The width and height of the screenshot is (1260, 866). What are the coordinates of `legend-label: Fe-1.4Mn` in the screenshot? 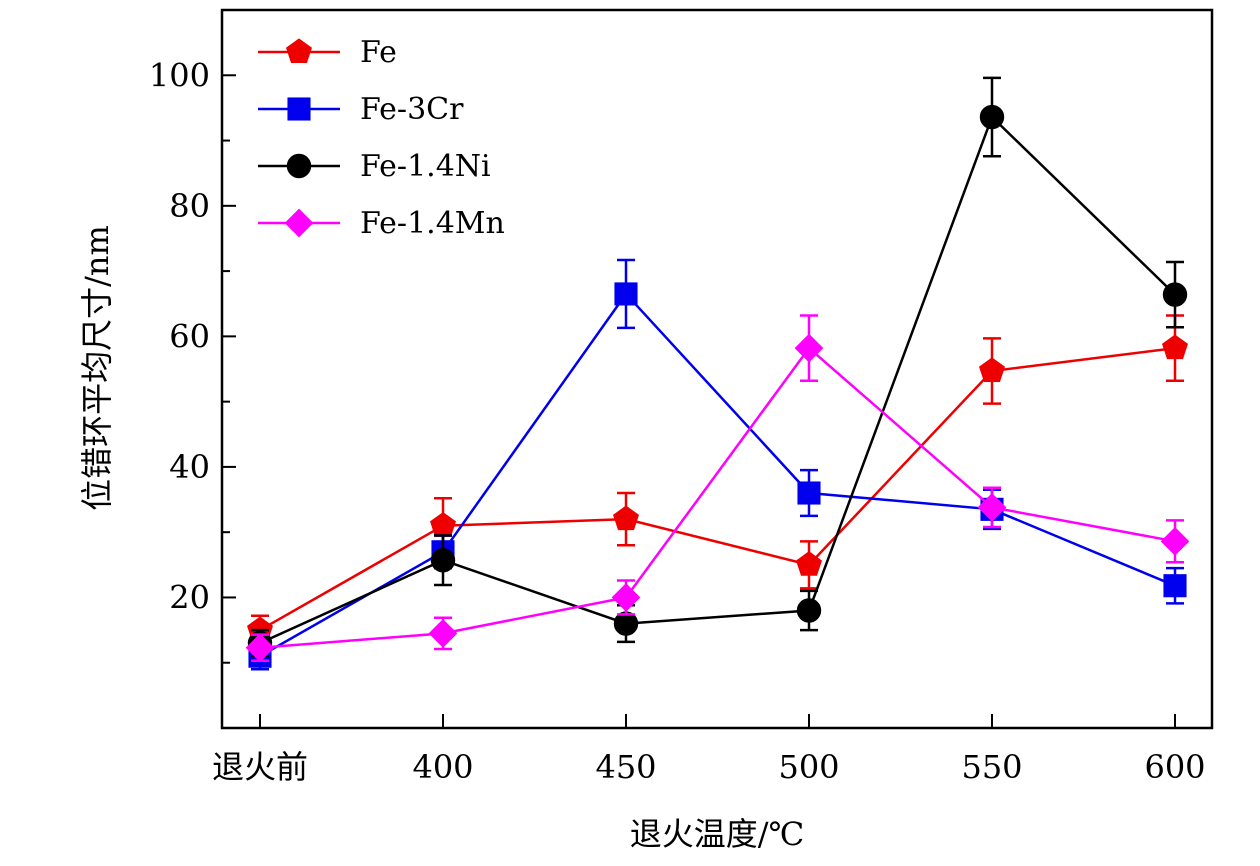 It's located at (432, 223).